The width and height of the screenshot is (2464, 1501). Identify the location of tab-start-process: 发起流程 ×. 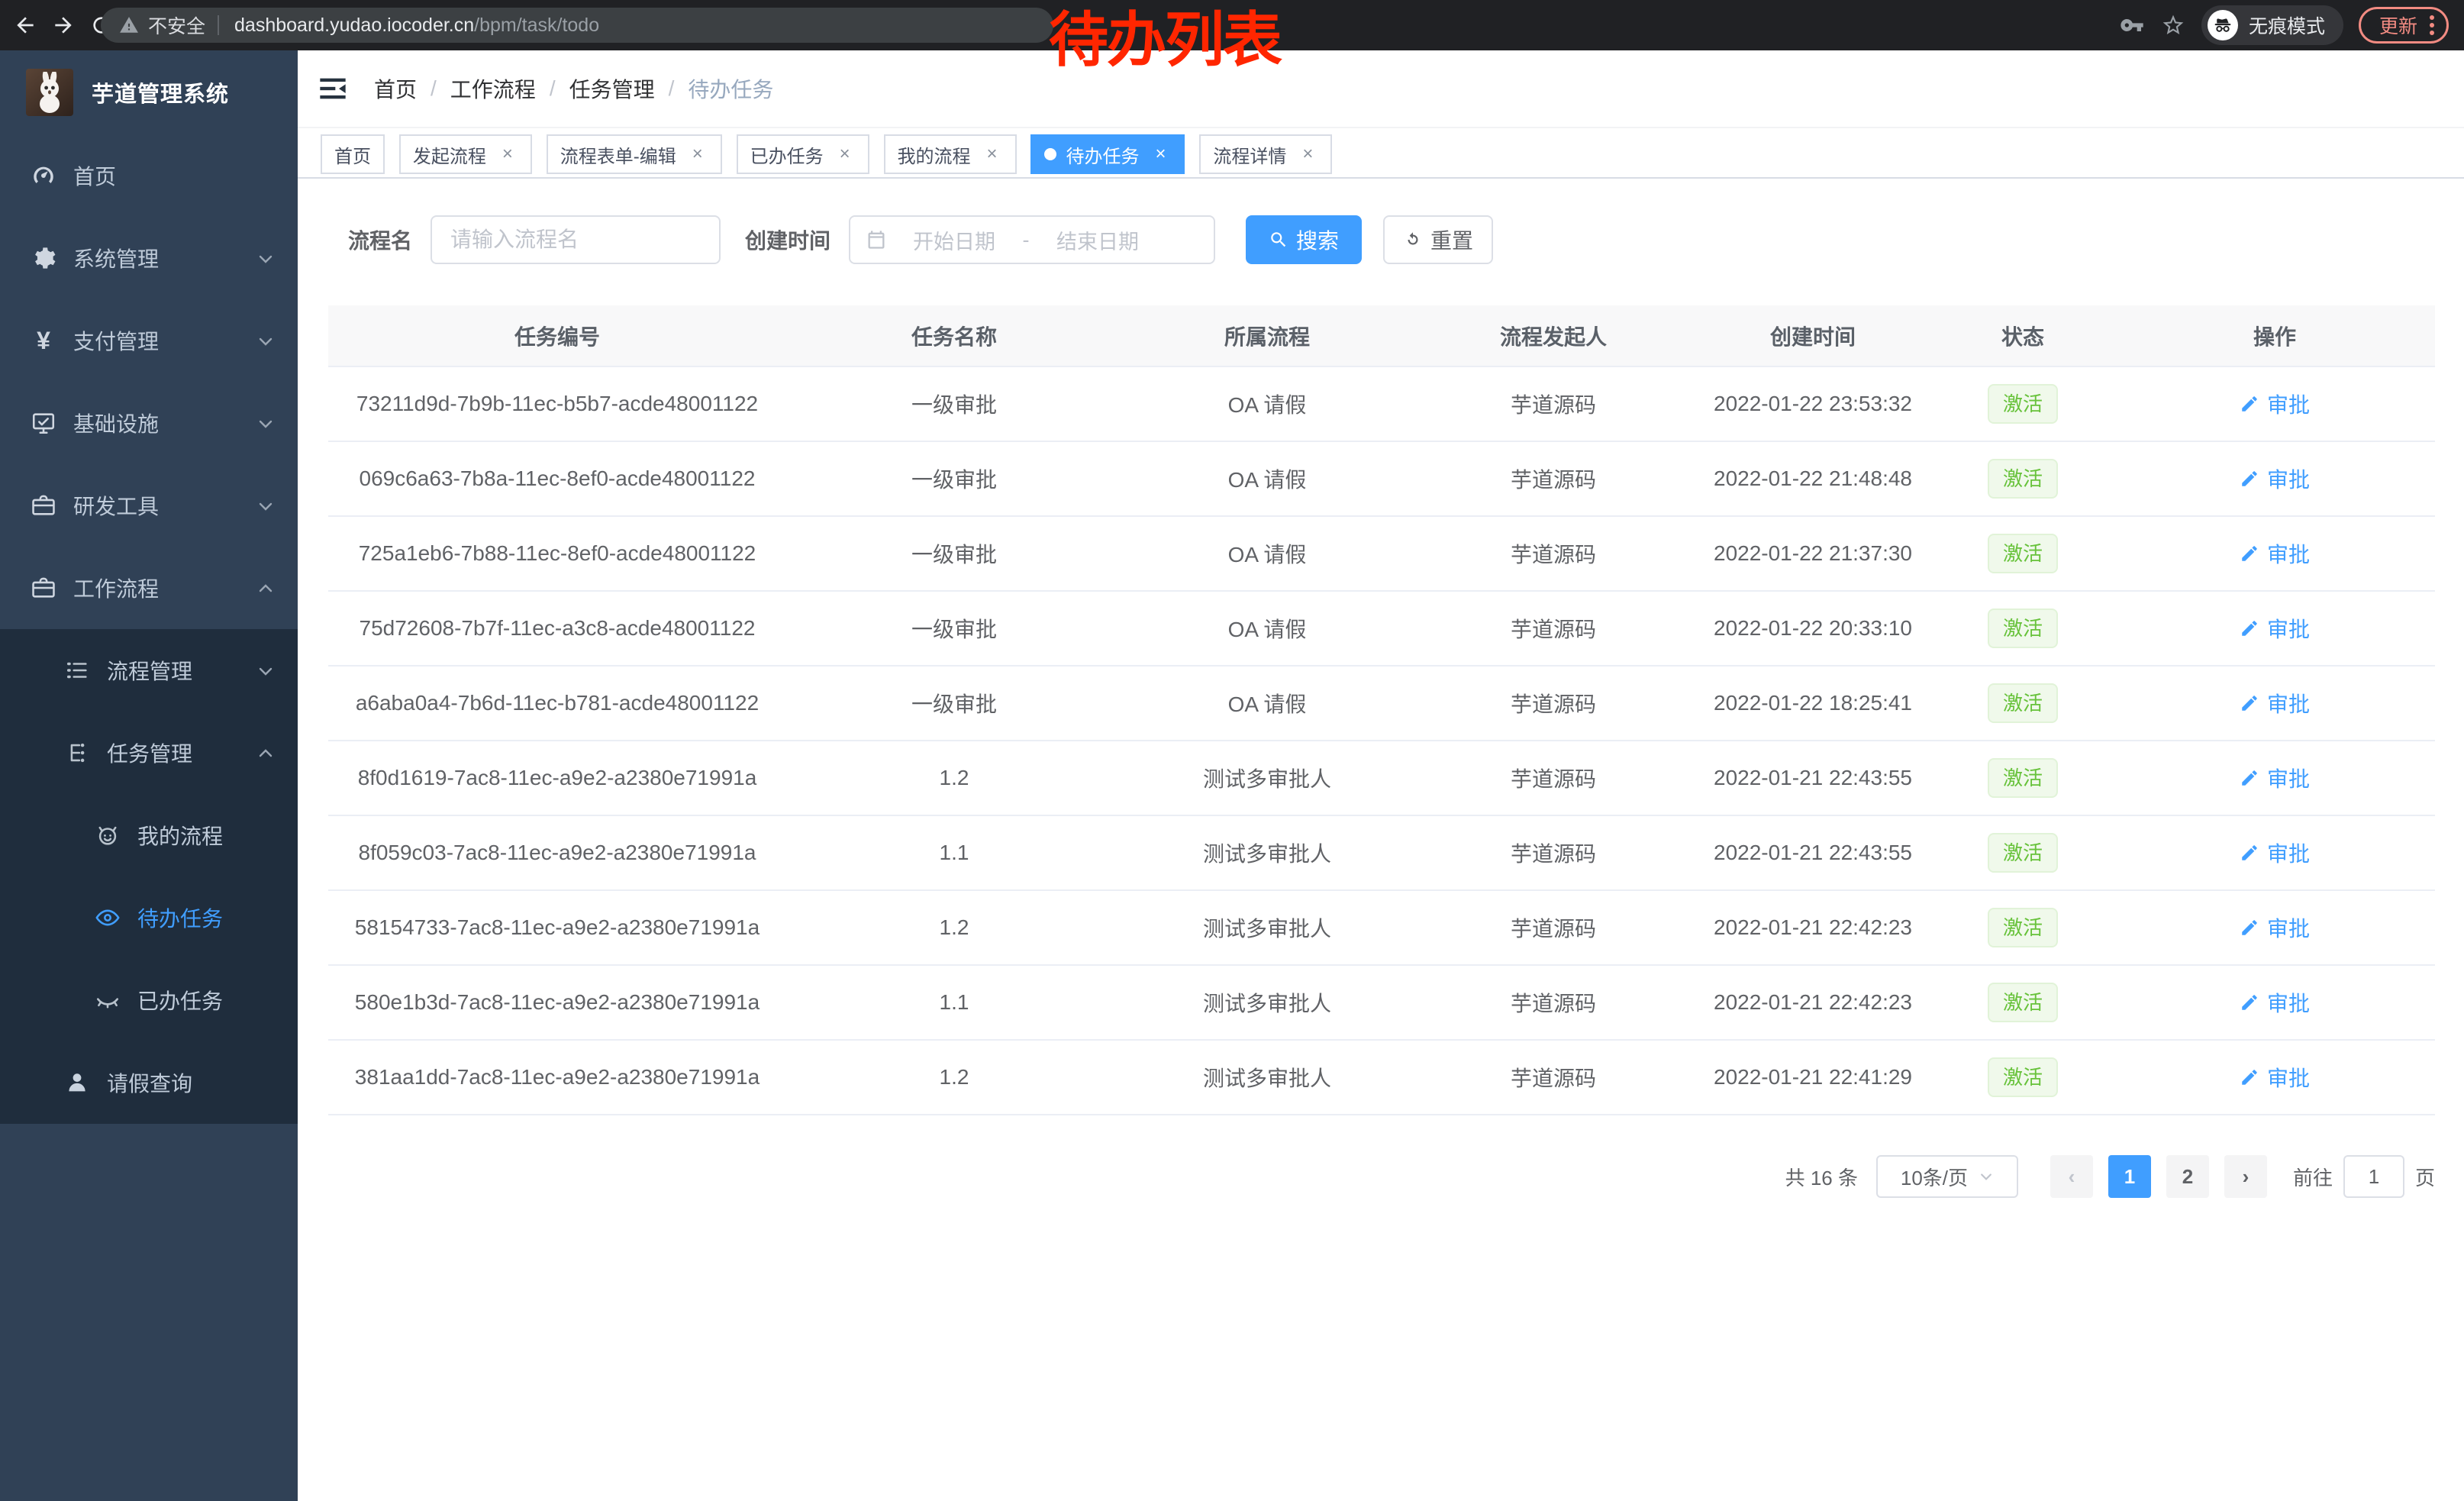
(465, 154).